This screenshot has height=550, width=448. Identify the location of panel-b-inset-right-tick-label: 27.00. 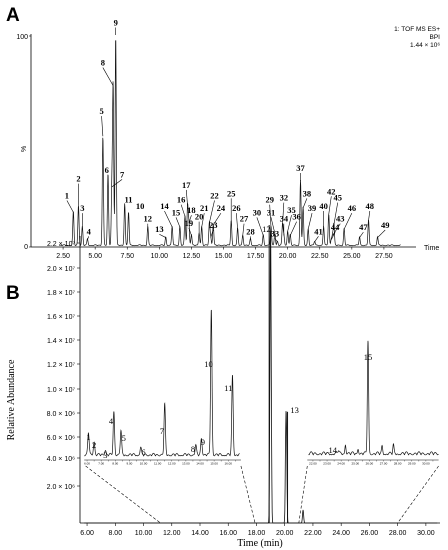
(384, 464).